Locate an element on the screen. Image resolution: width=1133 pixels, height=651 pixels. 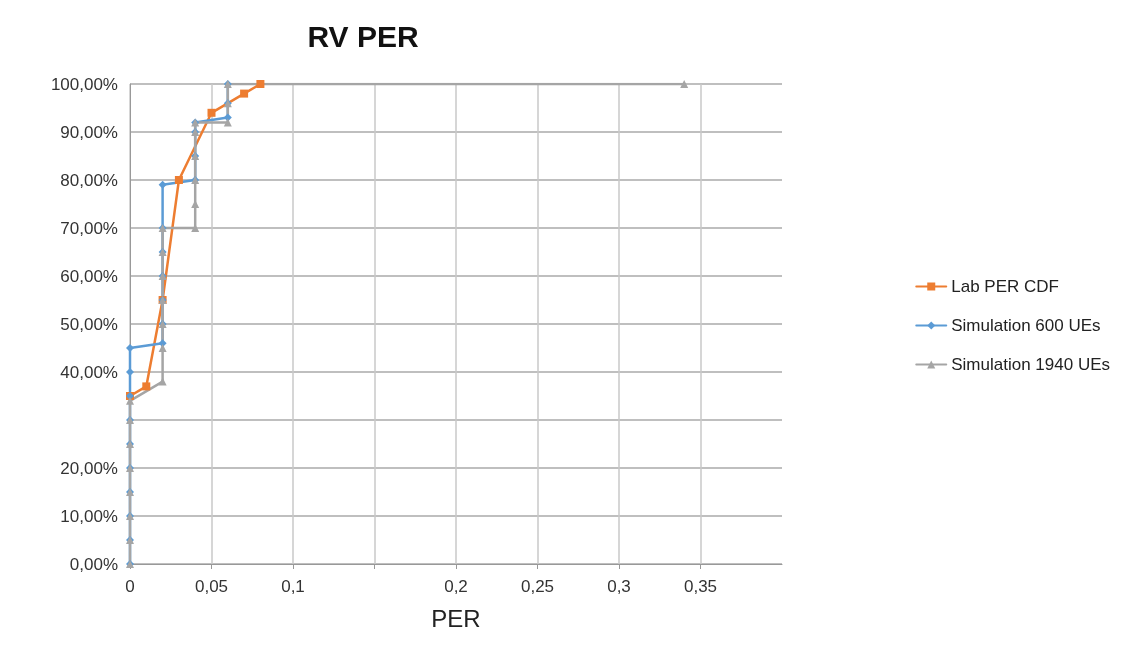
x-tick-label: 0,1 is located at coordinates (293, 586).